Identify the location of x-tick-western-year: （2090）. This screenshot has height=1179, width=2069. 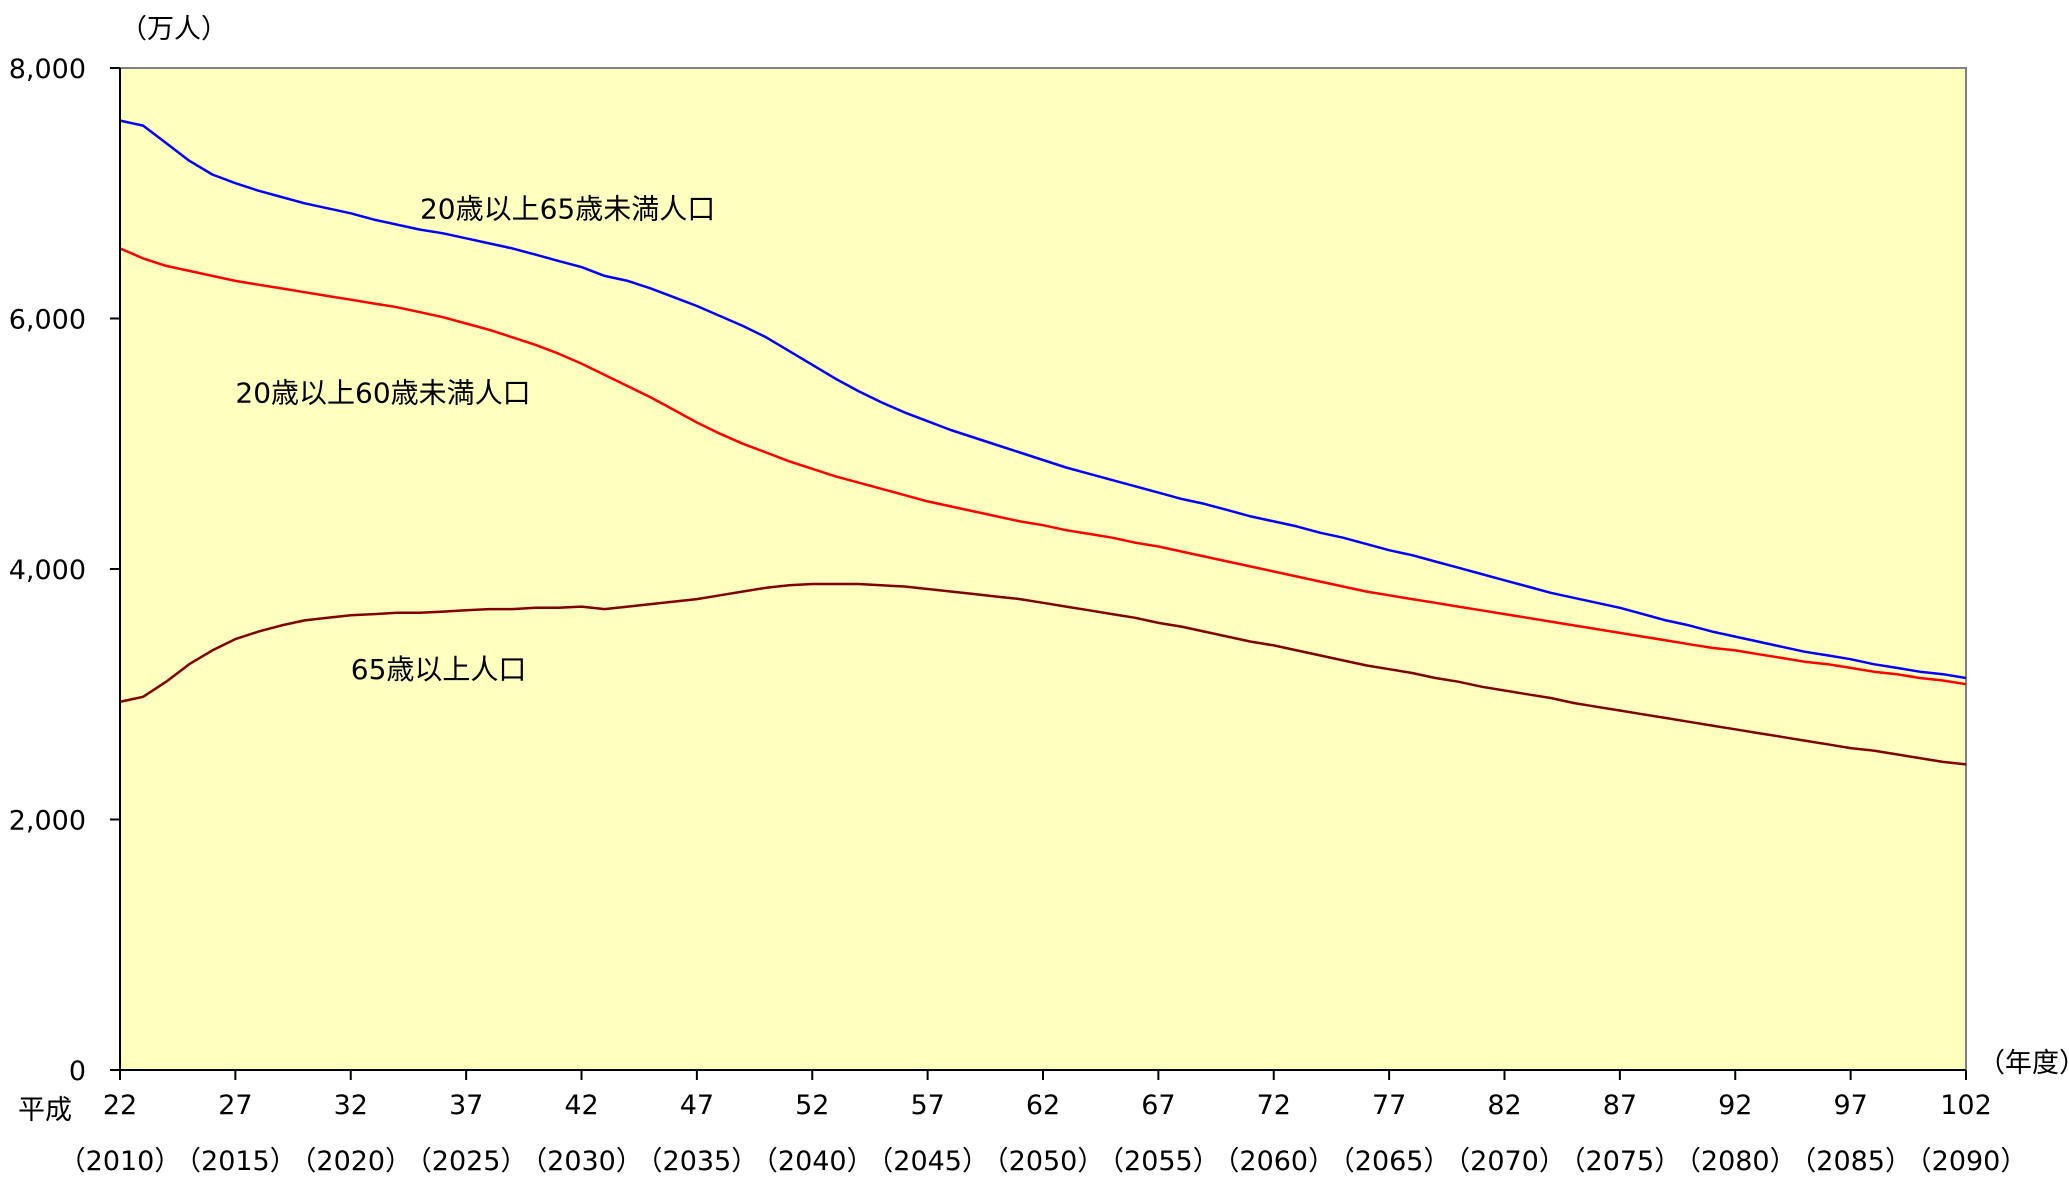
(1966, 1161).